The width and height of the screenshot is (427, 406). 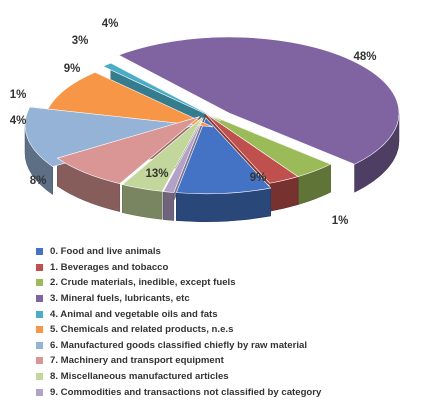 What do you see at coordinates (156, 174) in the screenshot?
I see `pie-value-label-6: 13%` at bounding box center [156, 174].